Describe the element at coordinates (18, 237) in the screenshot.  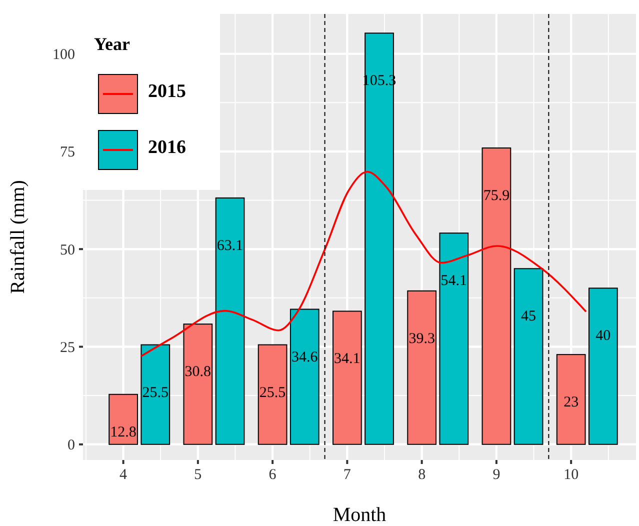
I see `y-axis-title: Rainfall (mm)` at that location.